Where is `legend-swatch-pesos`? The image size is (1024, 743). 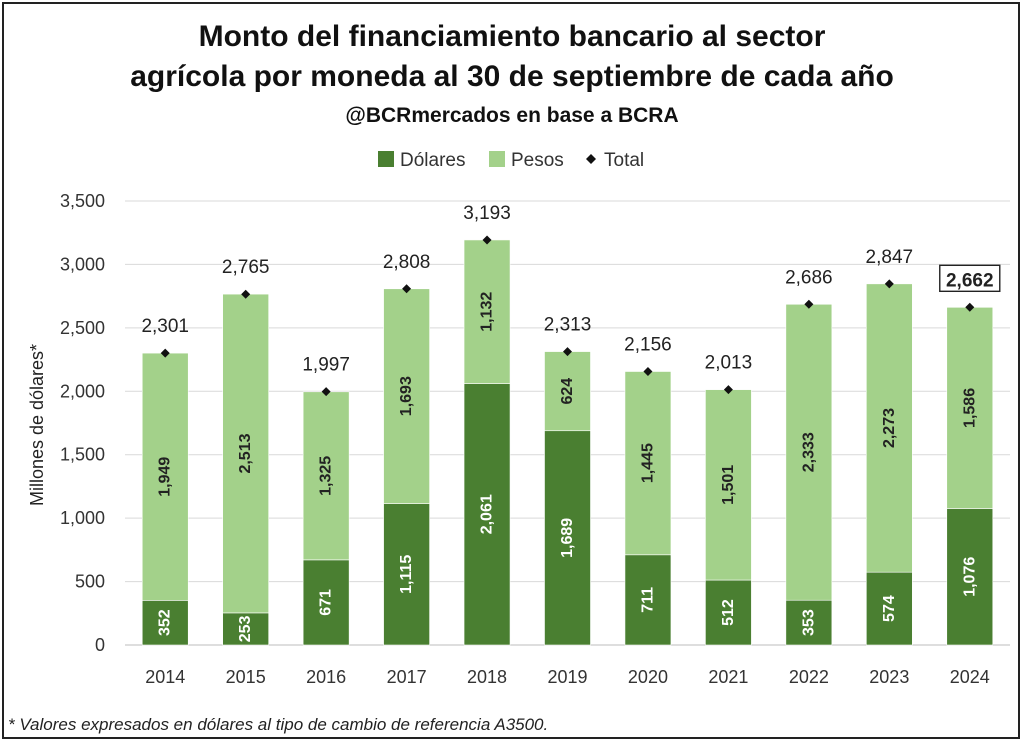
legend-swatch-pesos is located at coordinates (497, 159).